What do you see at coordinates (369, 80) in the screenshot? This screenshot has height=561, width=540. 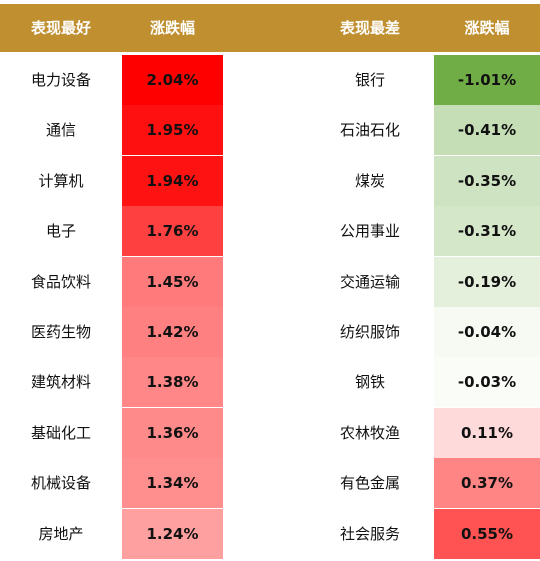 I see `worst-industry-name: 银行` at bounding box center [369, 80].